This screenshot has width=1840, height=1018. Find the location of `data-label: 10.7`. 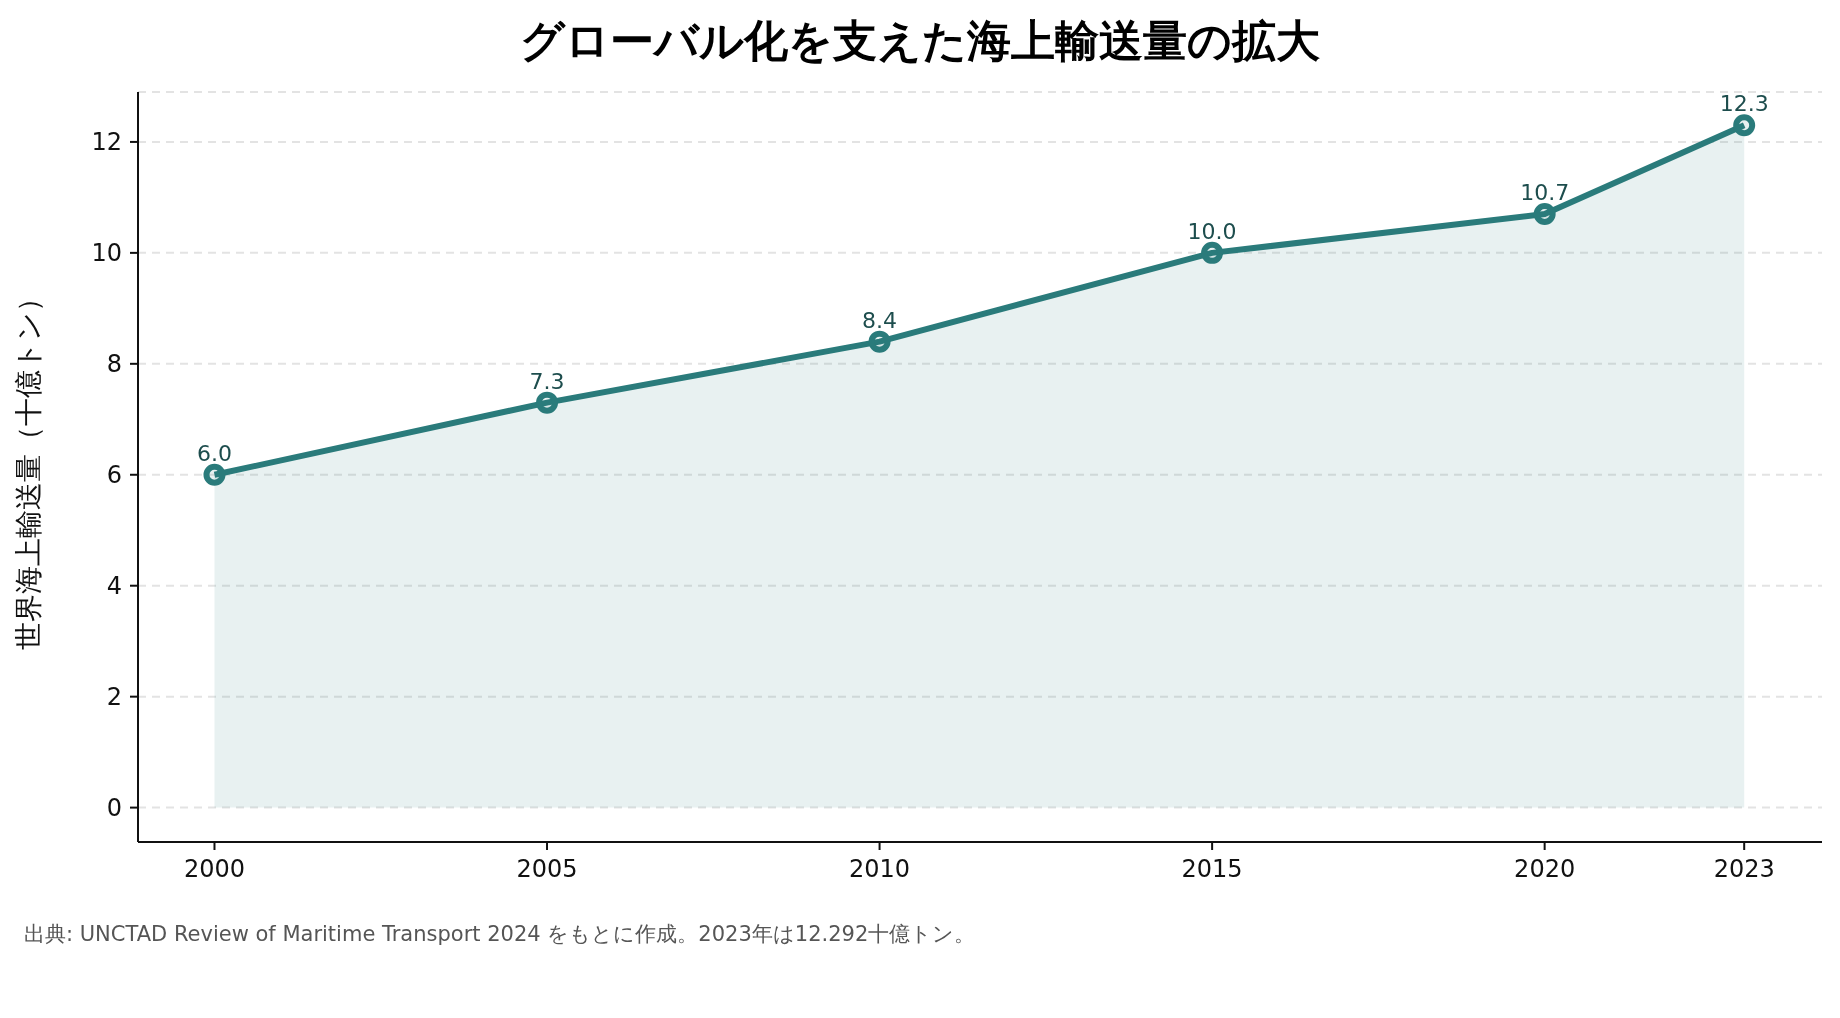

data-label: 10.7 is located at coordinates (1545, 193).